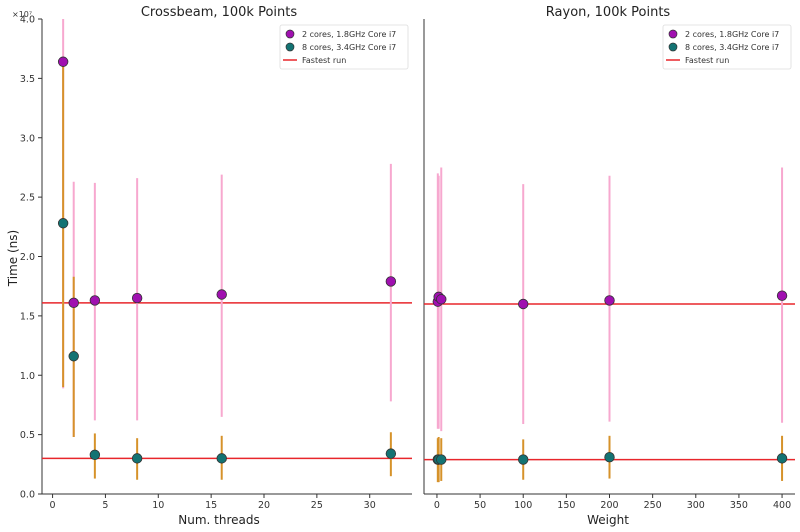  Describe the element at coordinates (317, 505) in the screenshot. I see `x-tick-label: 25` at that location.